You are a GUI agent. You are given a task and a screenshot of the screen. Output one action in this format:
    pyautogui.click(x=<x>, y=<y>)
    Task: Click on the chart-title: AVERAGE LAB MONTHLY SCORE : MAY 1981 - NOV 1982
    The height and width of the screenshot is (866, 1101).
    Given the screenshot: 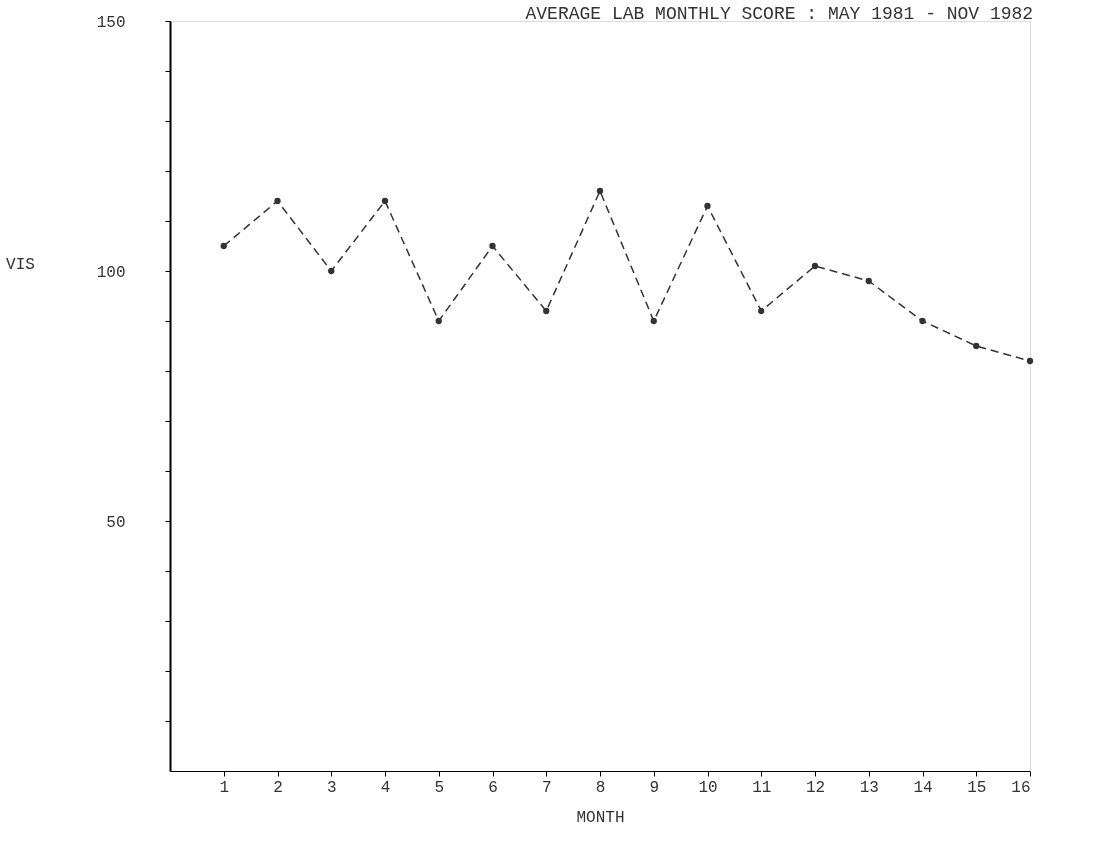 What is the action you would take?
    pyautogui.click(x=779, y=14)
    